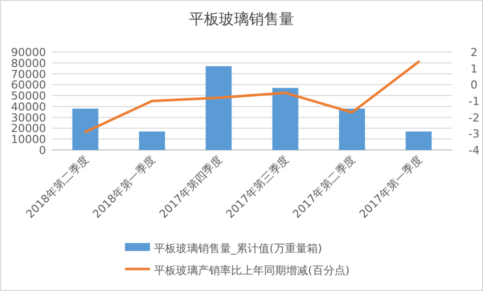 The width and height of the screenshot is (483, 291). I want to click on y2-tick-label: 2, so click(474, 52).